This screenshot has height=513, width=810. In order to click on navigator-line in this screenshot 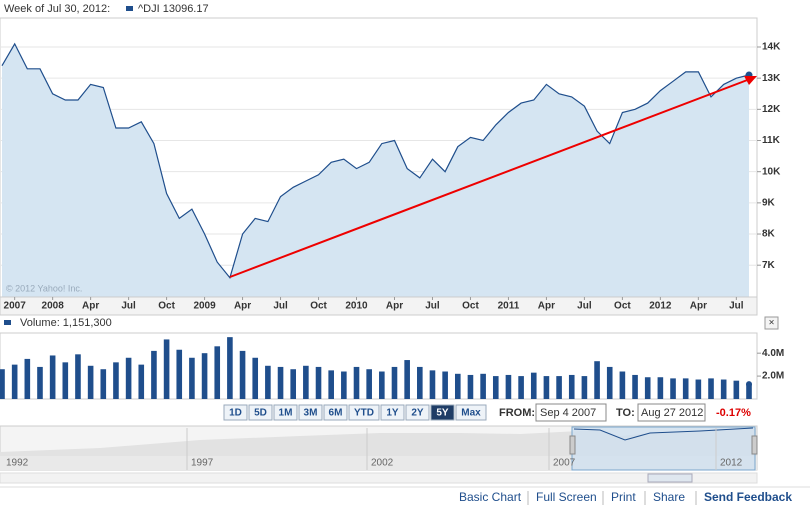, I will do `click(663, 434)`.